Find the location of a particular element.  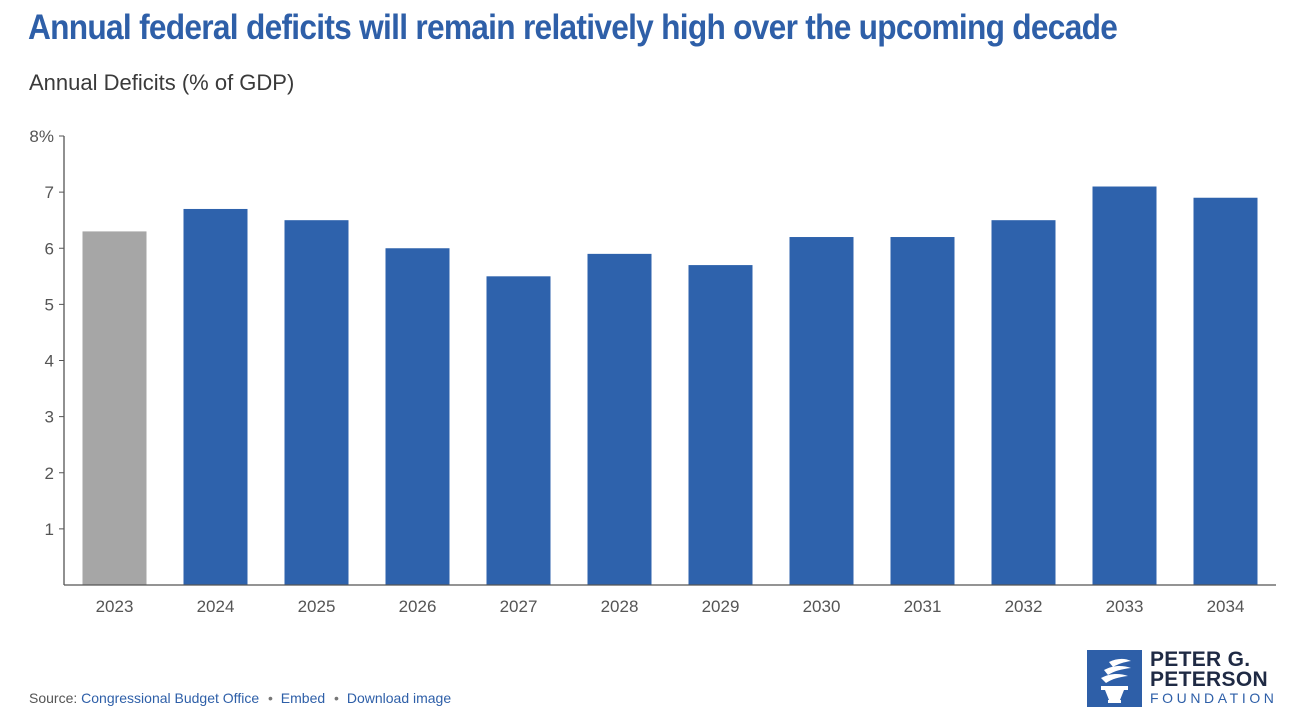

bar-2028 is located at coordinates (619, 419).